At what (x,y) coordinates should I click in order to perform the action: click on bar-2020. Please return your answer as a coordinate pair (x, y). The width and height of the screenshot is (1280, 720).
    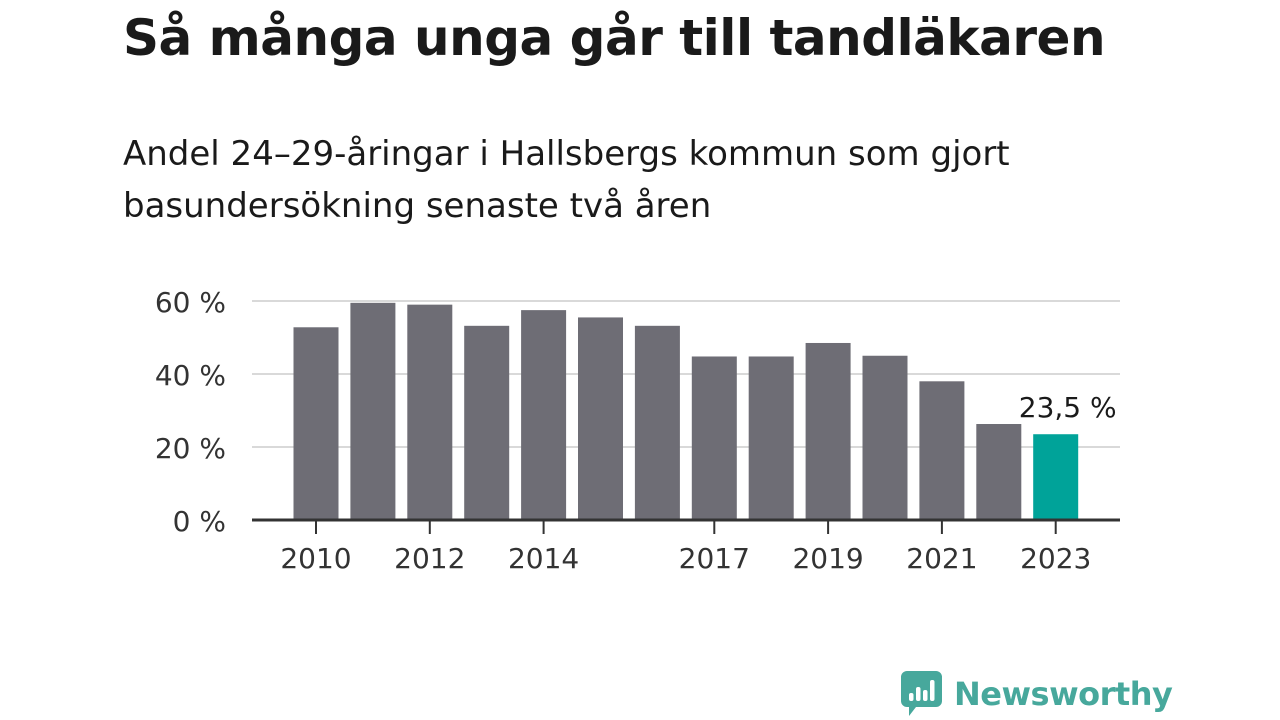
    Looking at the image, I should click on (885, 437).